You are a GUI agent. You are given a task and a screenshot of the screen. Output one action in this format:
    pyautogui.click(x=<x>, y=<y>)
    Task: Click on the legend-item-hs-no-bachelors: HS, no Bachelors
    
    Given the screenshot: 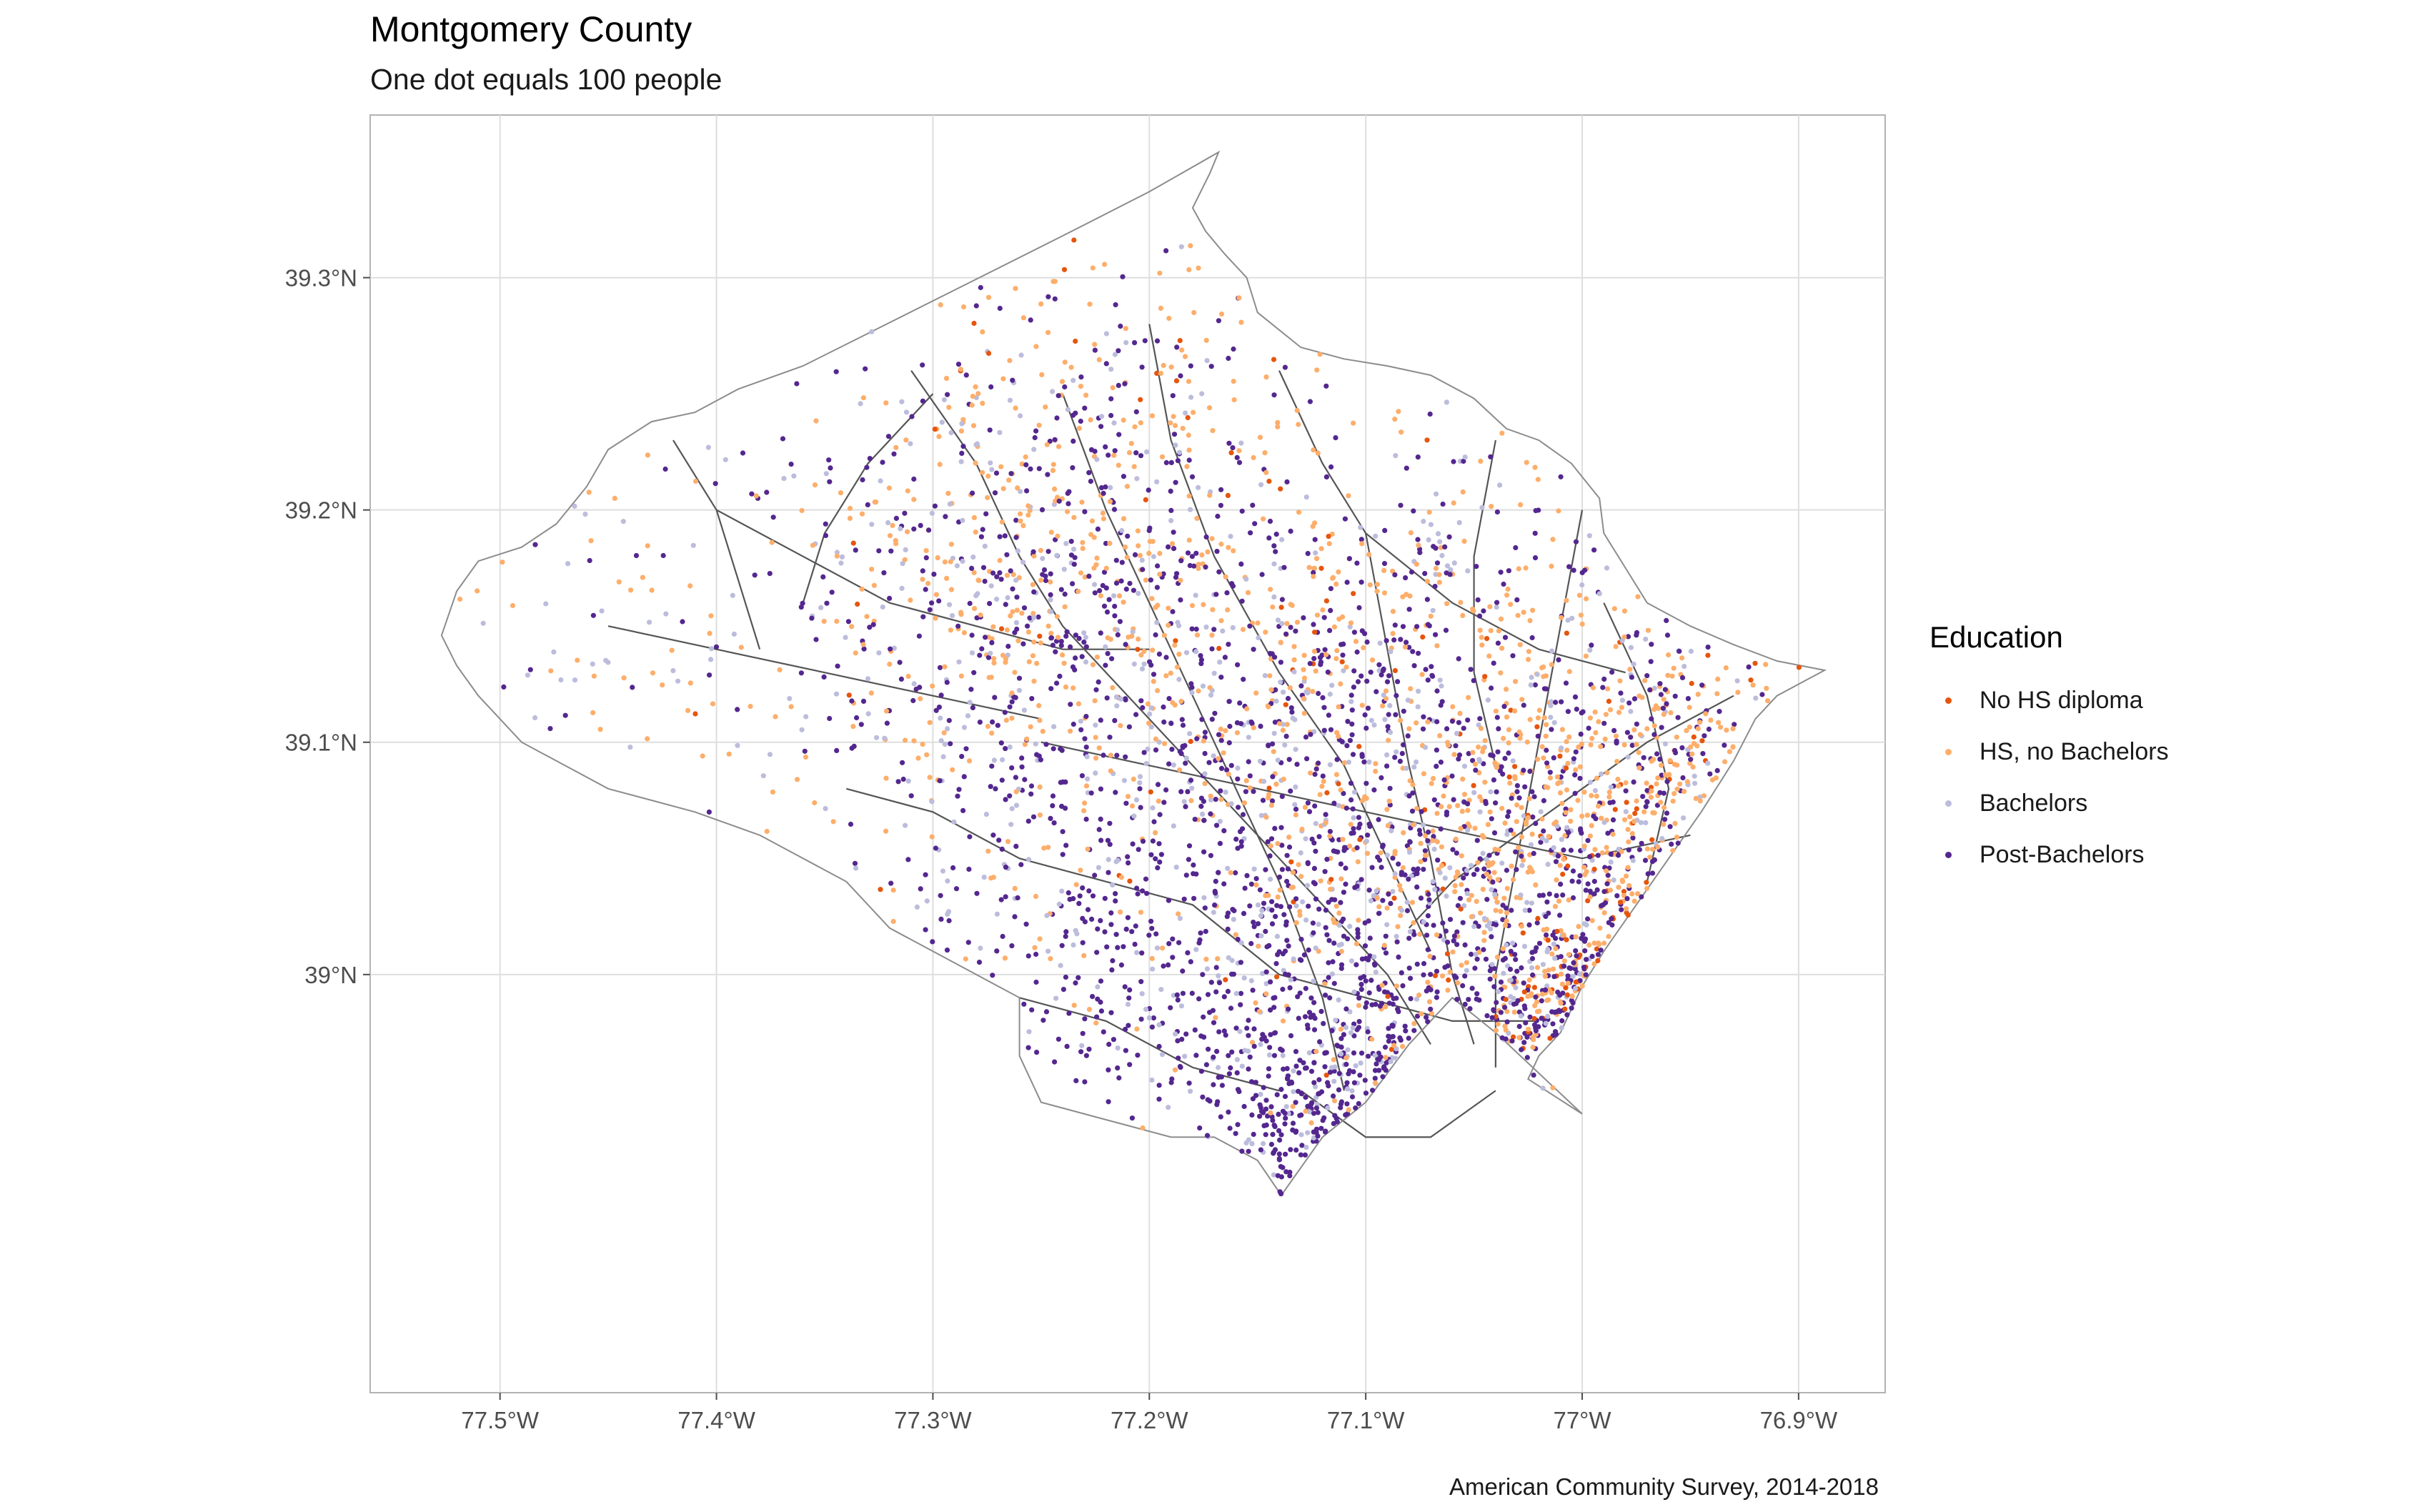 What is the action you would take?
    pyautogui.click(x=2049, y=752)
    